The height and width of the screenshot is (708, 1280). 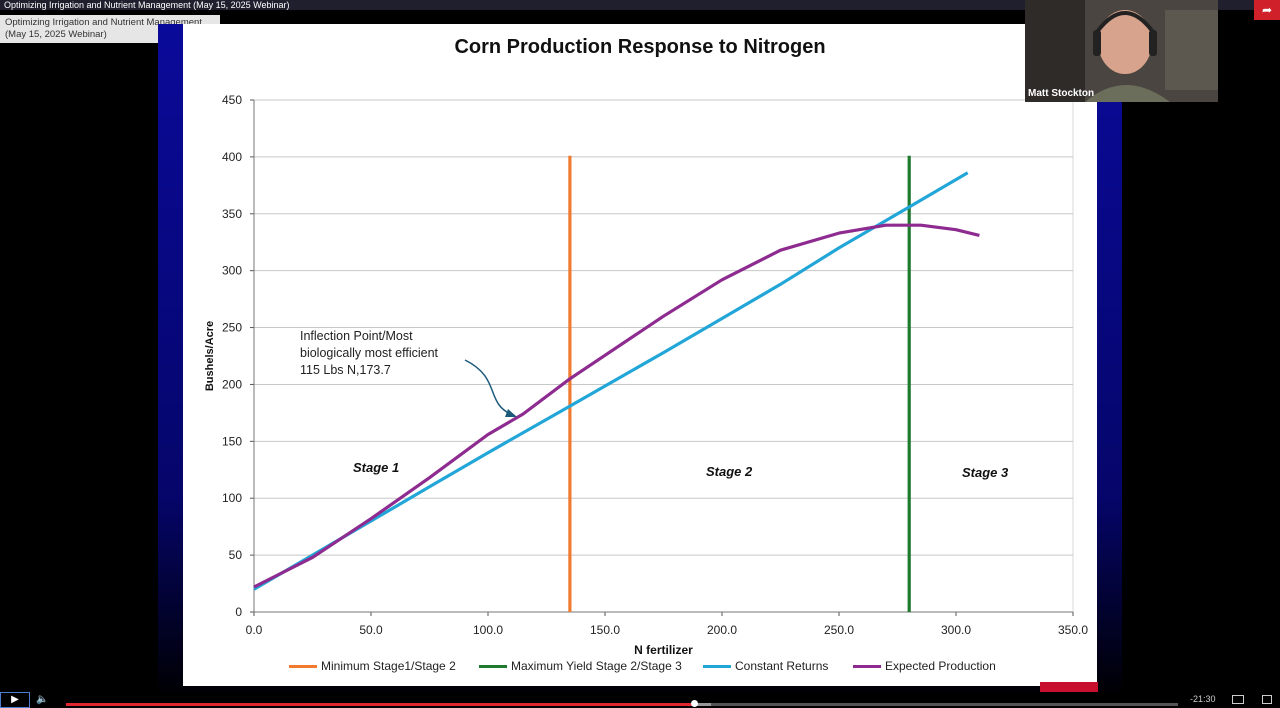 I want to click on speaker-name: Matt Stockton, so click(x=1061, y=93).